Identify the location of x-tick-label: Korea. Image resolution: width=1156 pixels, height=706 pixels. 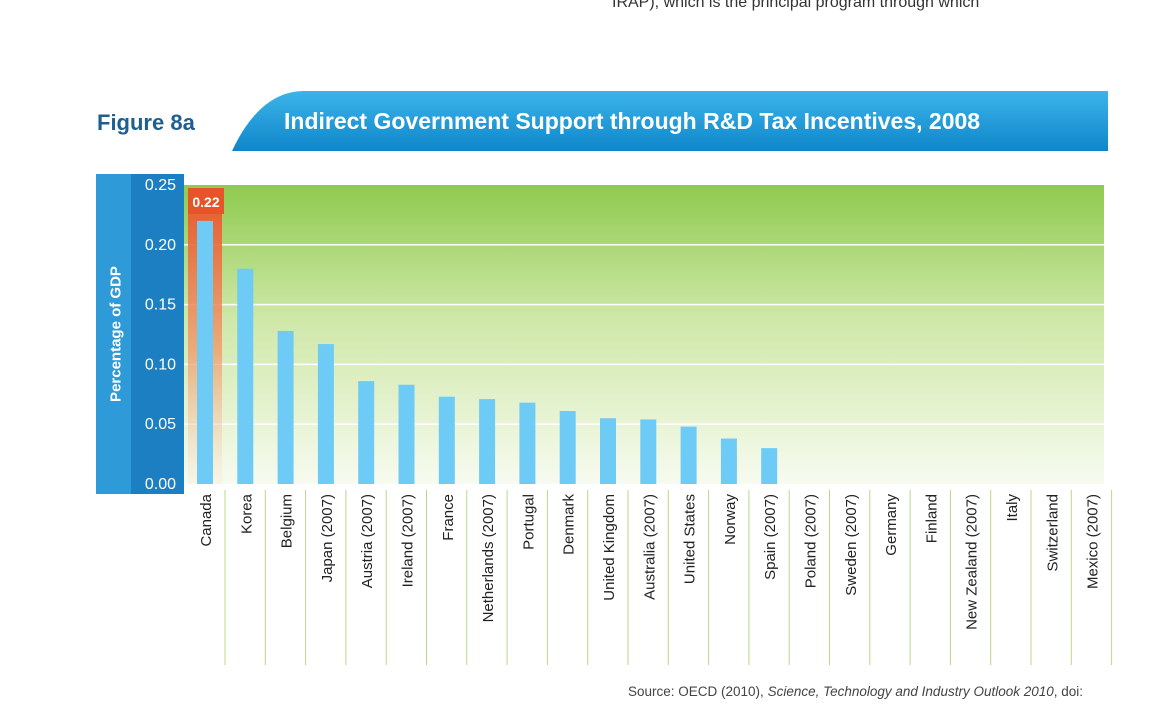
(246, 513).